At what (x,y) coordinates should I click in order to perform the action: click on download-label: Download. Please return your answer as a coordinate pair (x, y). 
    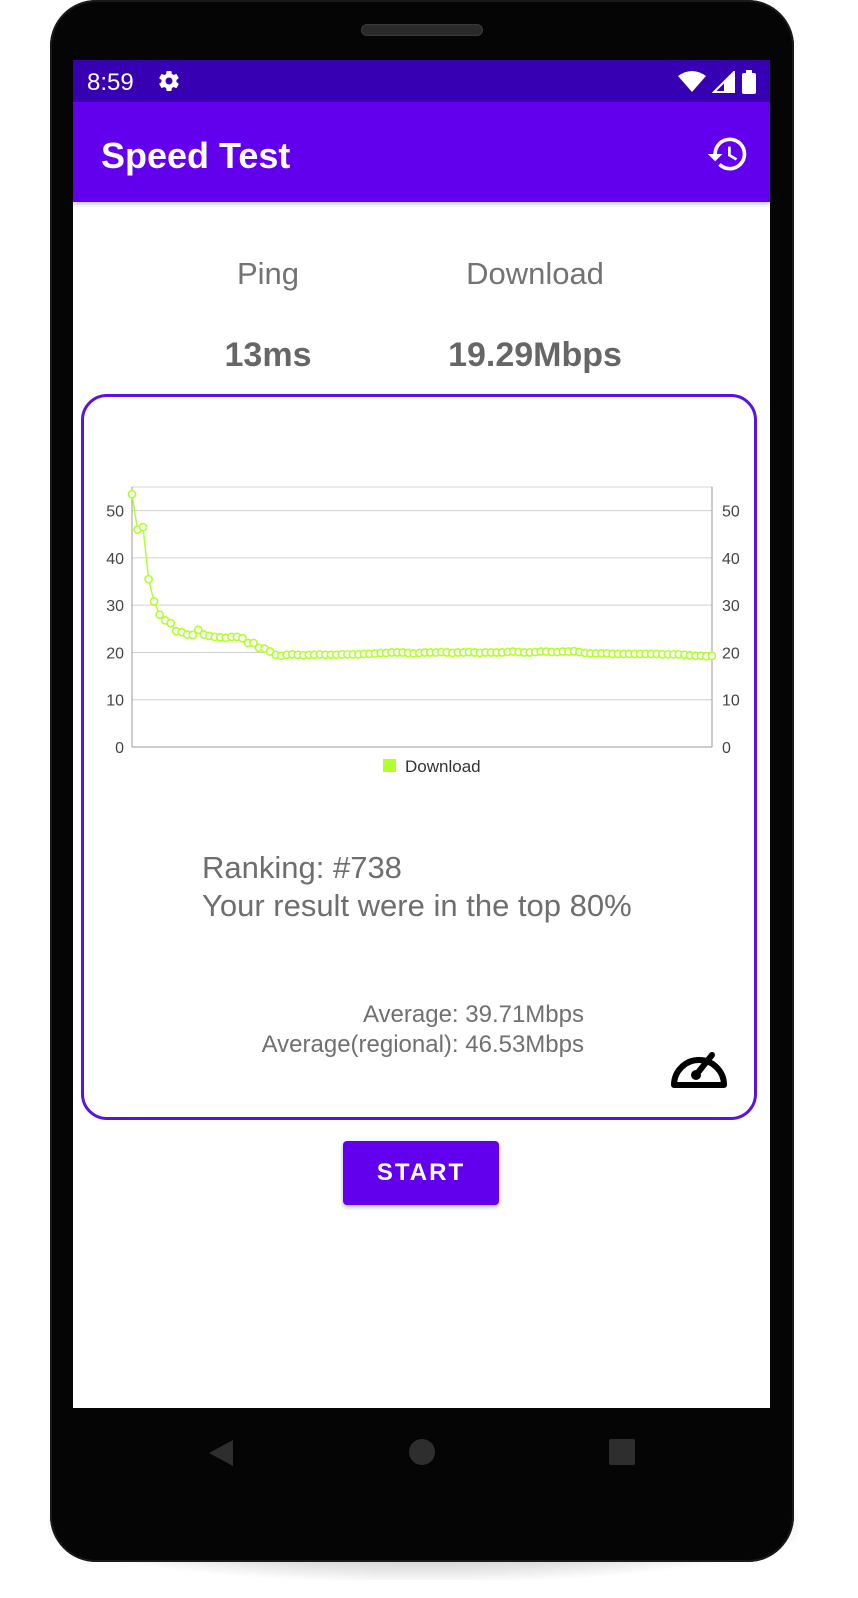
    Looking at the image, I should click on (535, 273).